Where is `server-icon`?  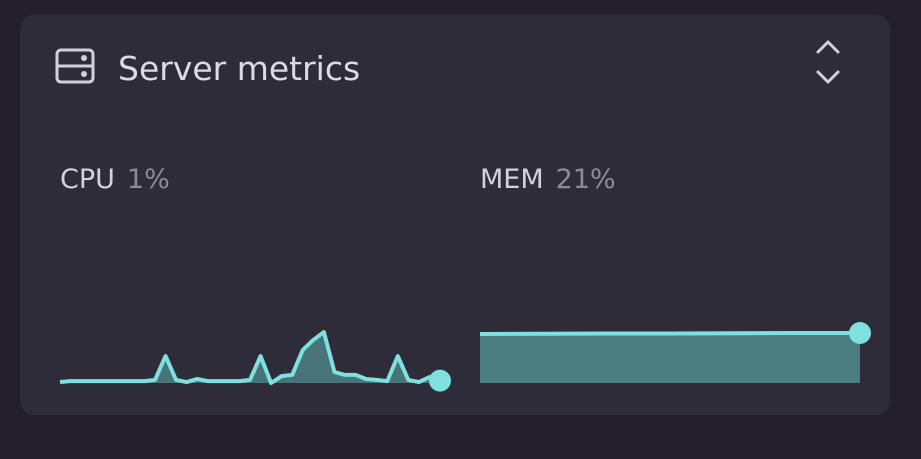
server-icon is located at coordinates (75, 66).